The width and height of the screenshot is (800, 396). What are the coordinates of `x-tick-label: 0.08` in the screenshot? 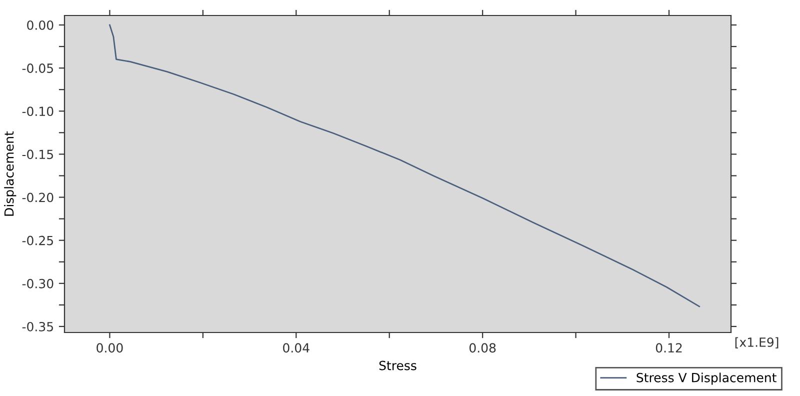 It's located at (482, 348).